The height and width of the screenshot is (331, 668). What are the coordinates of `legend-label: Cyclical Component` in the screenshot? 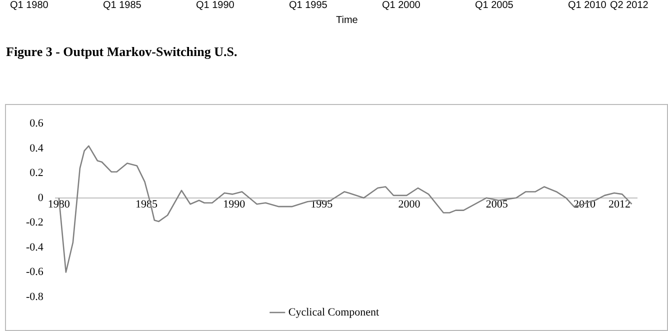 It's located at (334, 312).